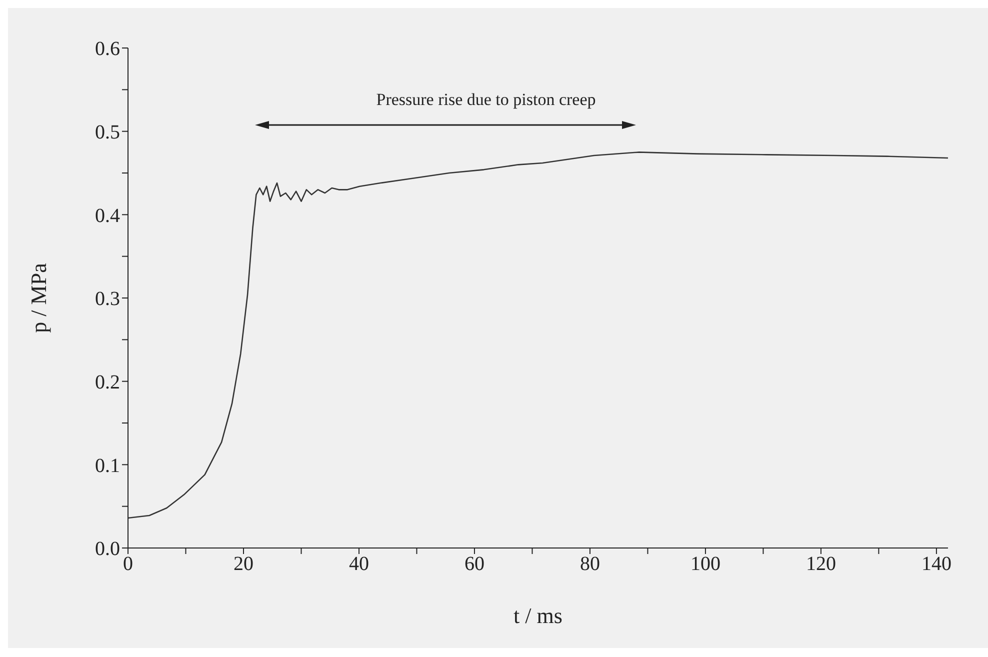 Image resolution: width=988 pixels, height=657 pixels. Describe the element at coordinates (107, 382) in the screenshot. I see `y-tick-label: 0.2` at that location.